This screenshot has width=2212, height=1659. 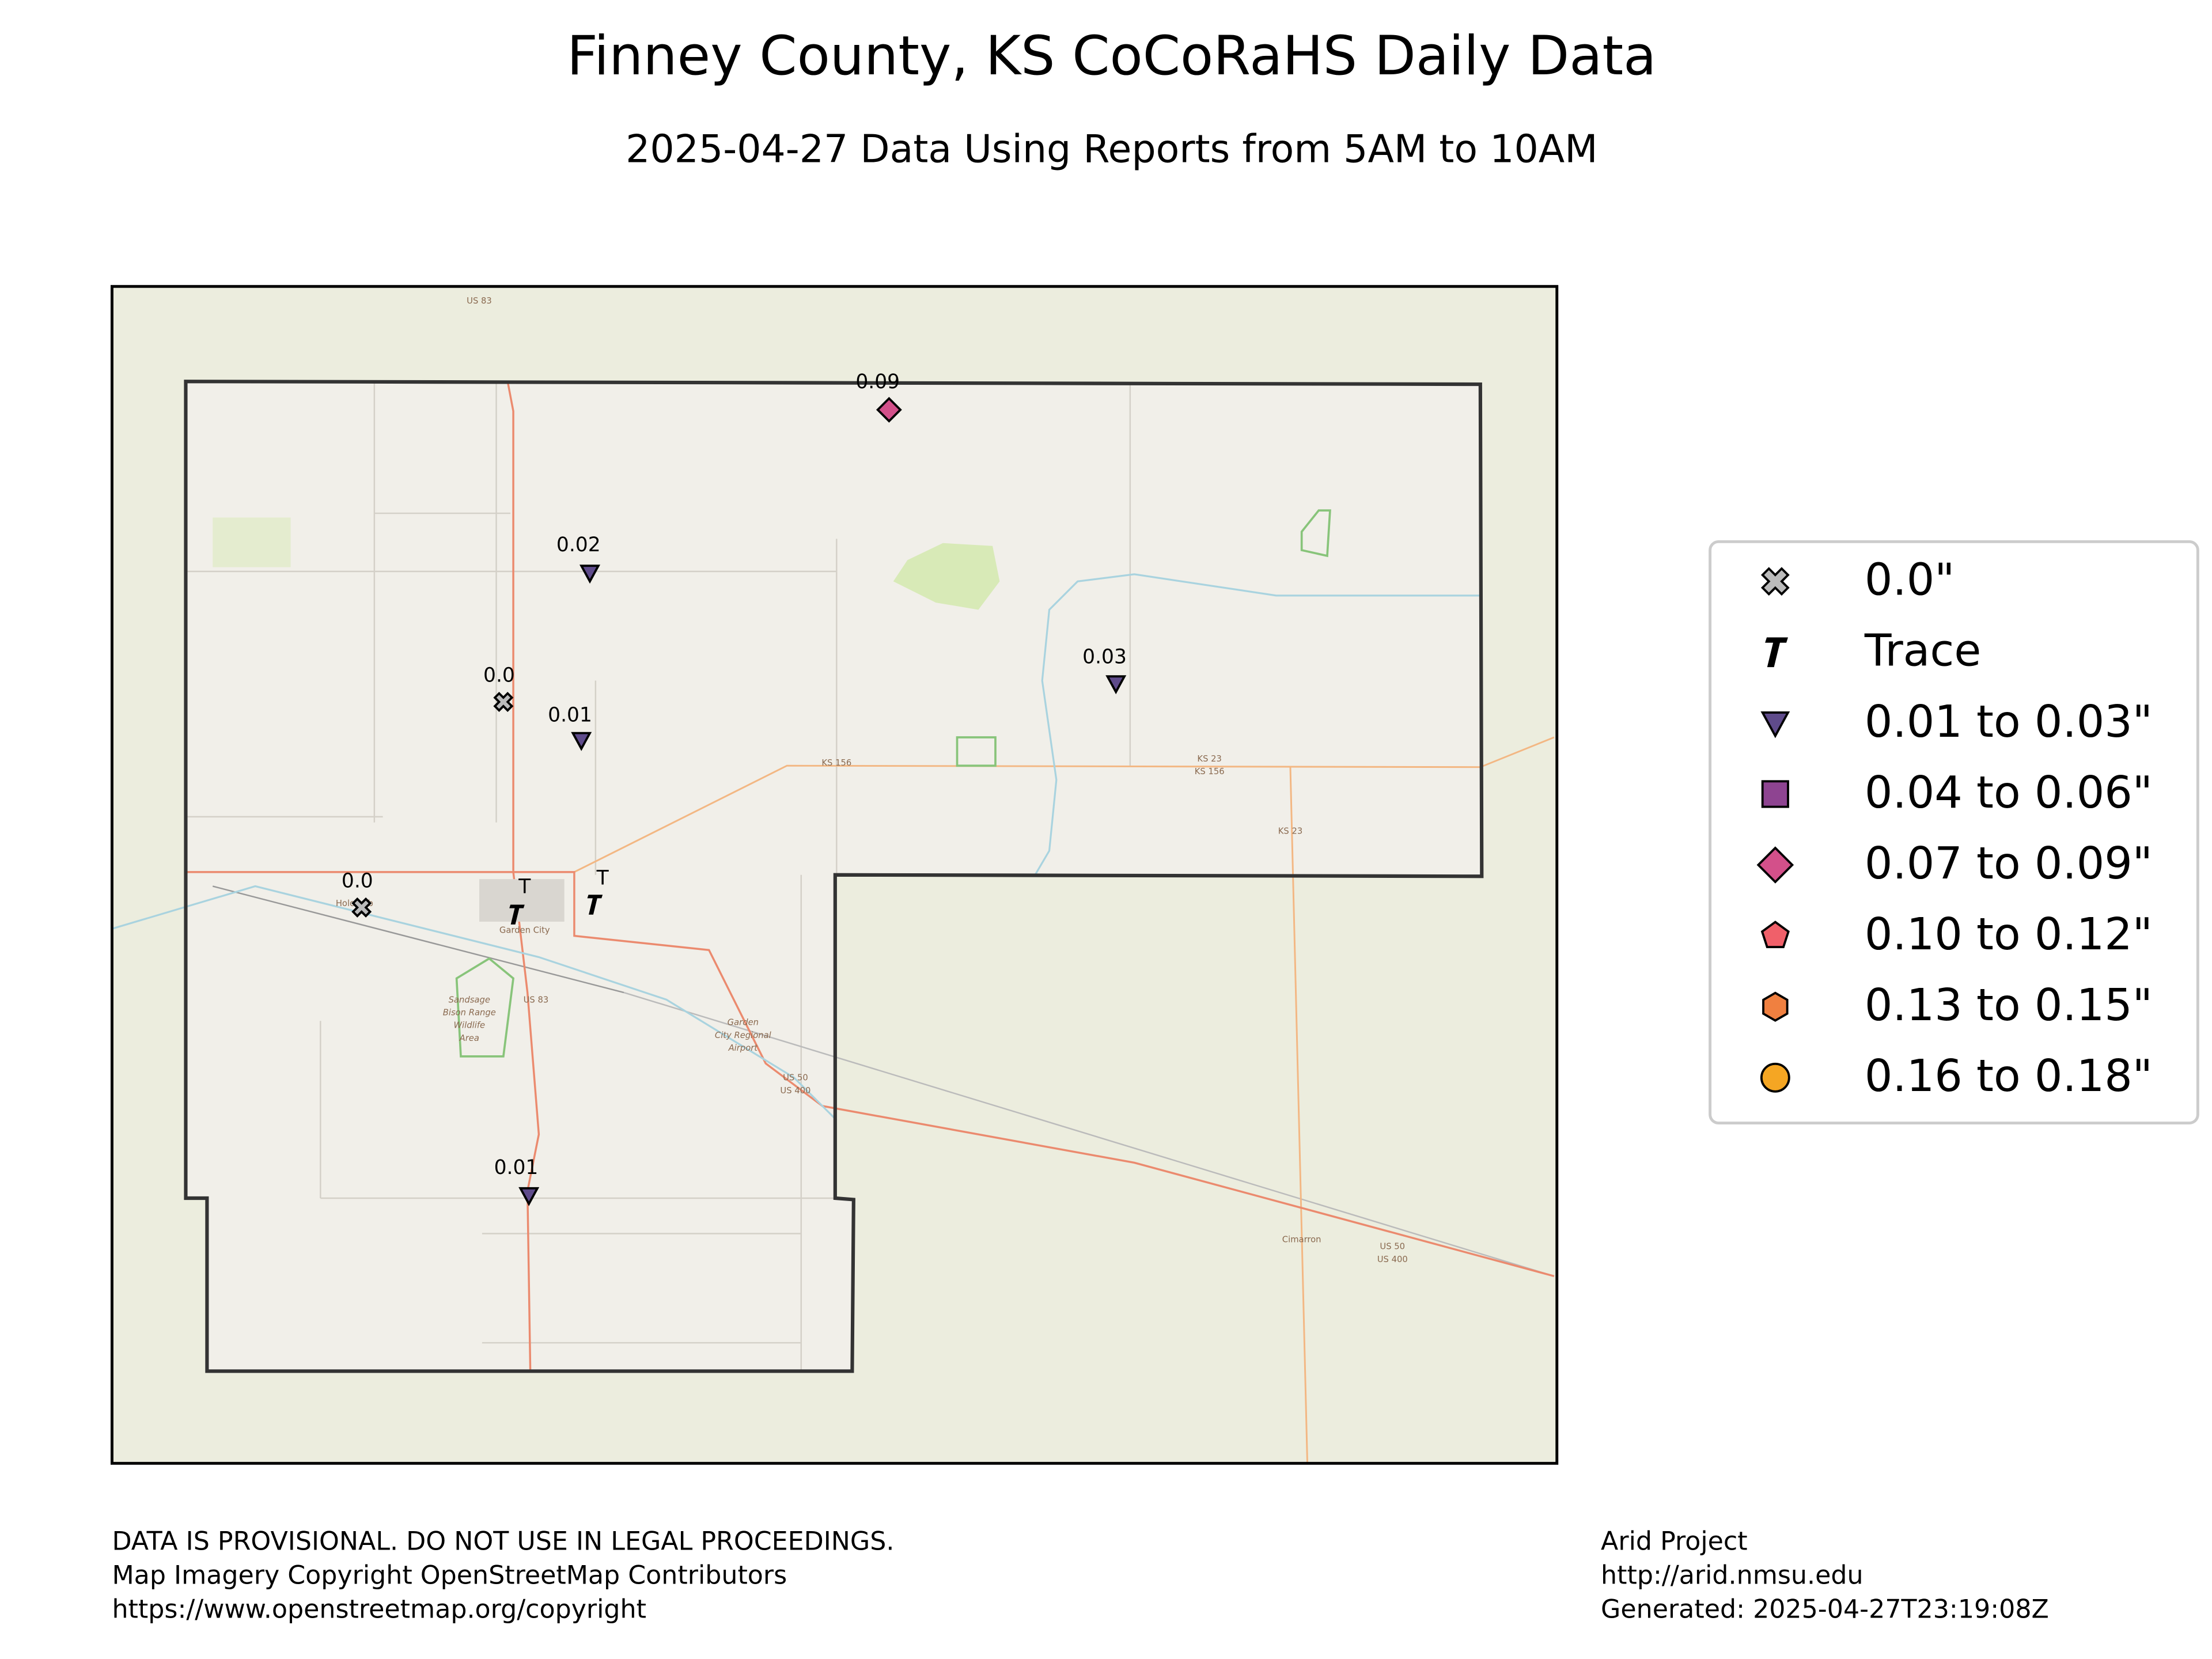 I want to click on map-label: Bison Range, so click(x=469, y=1012).